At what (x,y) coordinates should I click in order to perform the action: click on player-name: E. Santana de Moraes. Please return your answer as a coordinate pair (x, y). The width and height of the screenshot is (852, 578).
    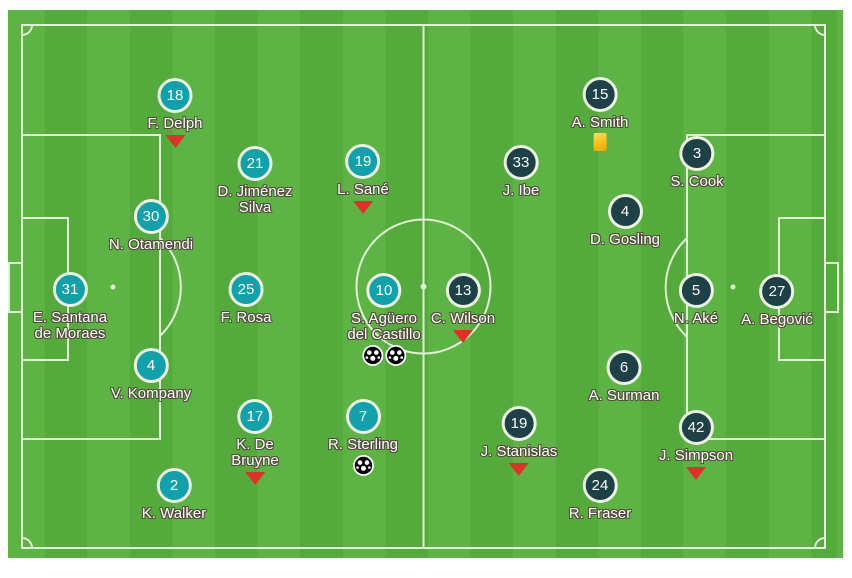
    Looking at the image, I should click on (70, 326).